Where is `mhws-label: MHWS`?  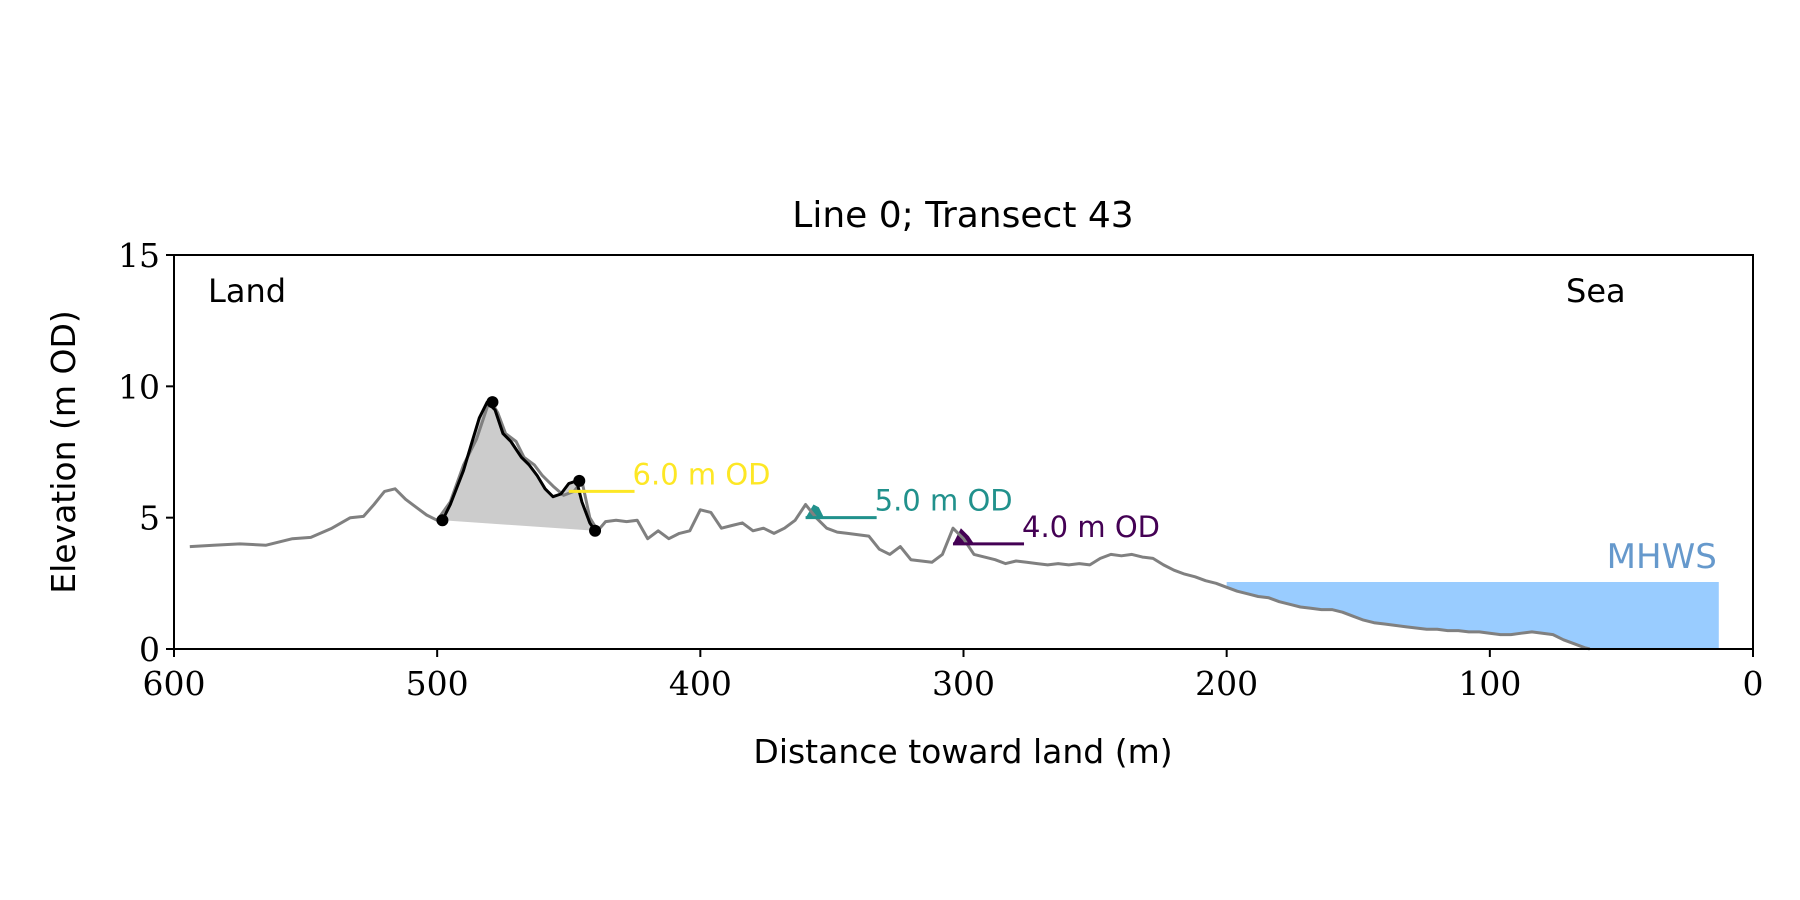
mhws-label: MHWS is located at coordinates (1662, 557).